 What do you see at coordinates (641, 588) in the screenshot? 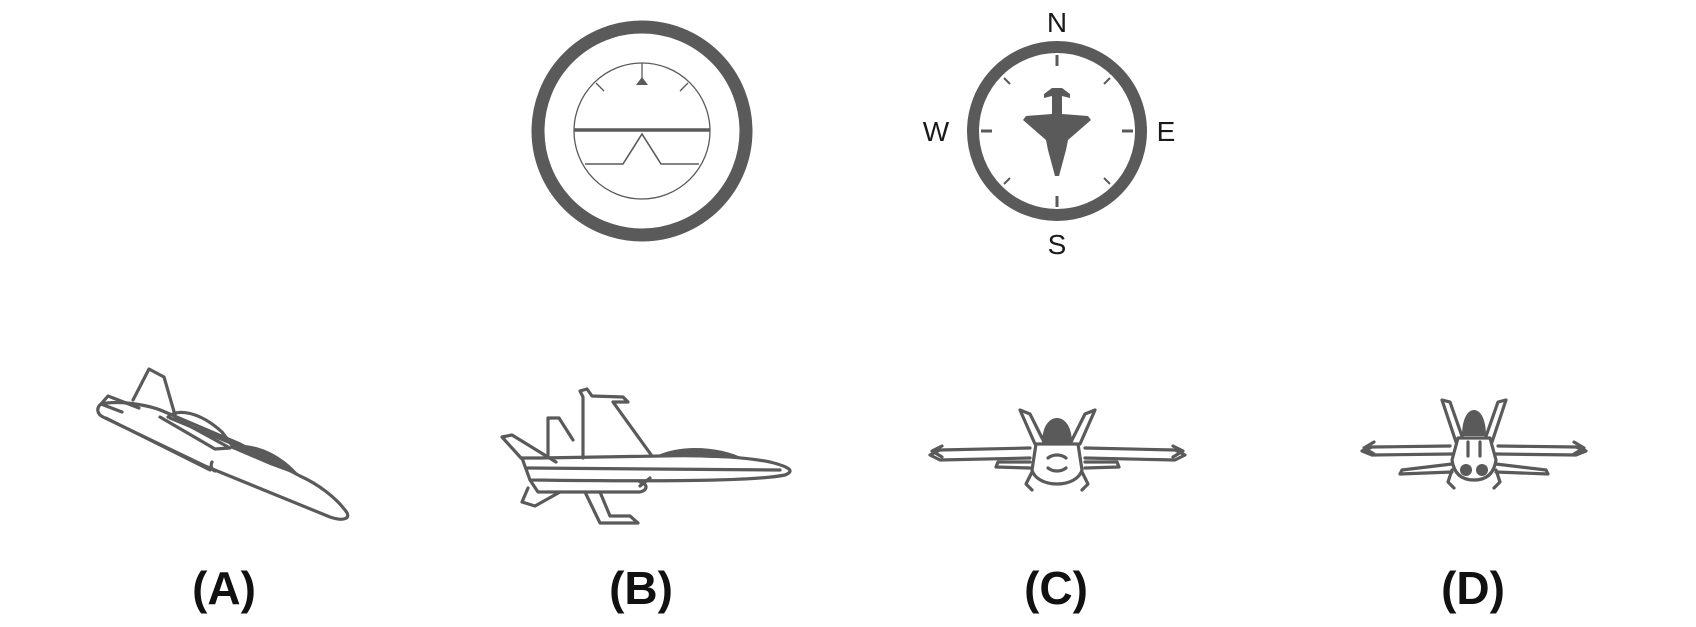
I see `option-b-label: (B)` at bounding box center [641, 588].